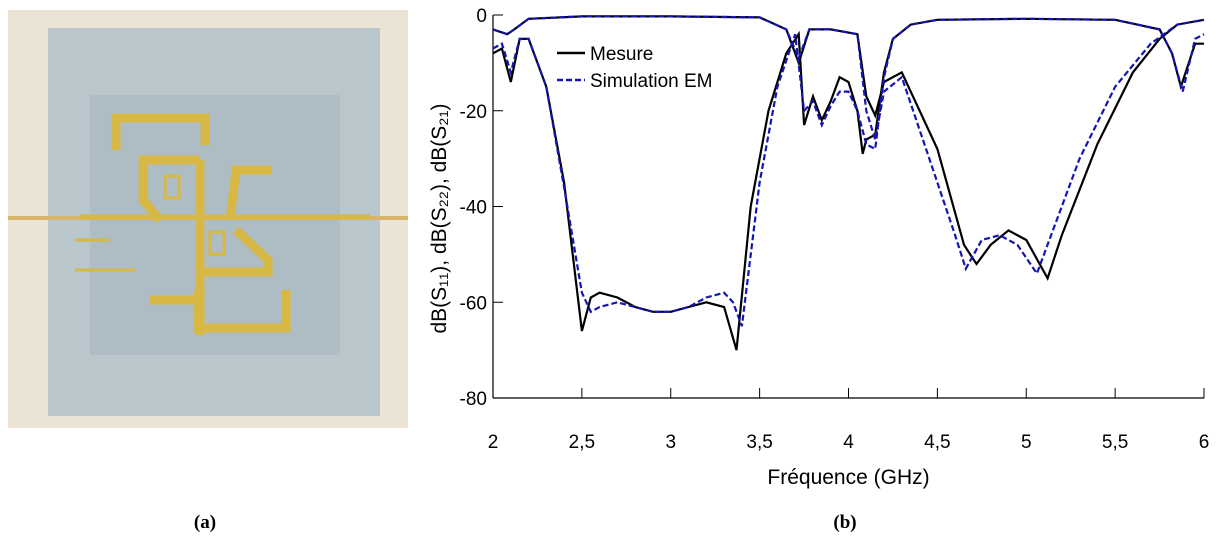  Describe the element at coordinates (205, 522) in the screenshot. I see `caption: (a)` at that location.